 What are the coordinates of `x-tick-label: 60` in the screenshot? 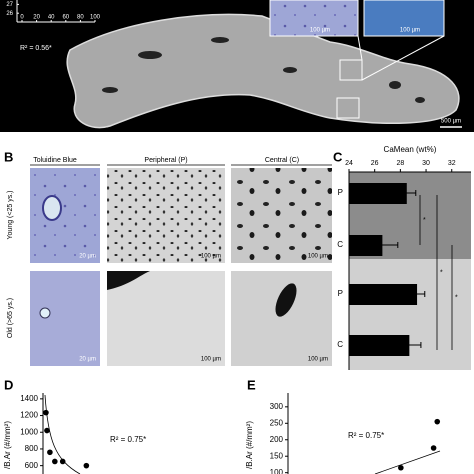 It's located at (65, 18).